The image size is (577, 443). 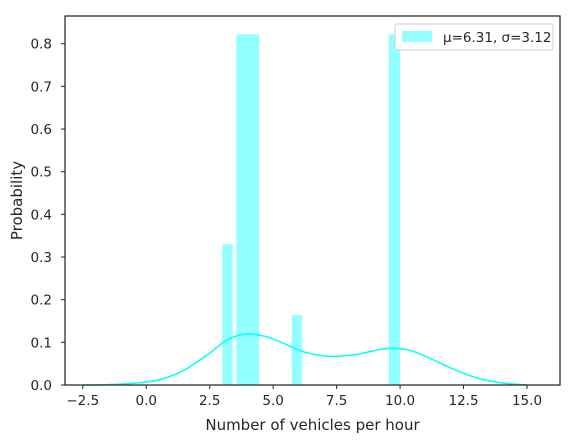 What do you see at coordinates (41, 258) in the screenshot?
I see `y-tick-label: 0.3` at bounding box center [41, 258].